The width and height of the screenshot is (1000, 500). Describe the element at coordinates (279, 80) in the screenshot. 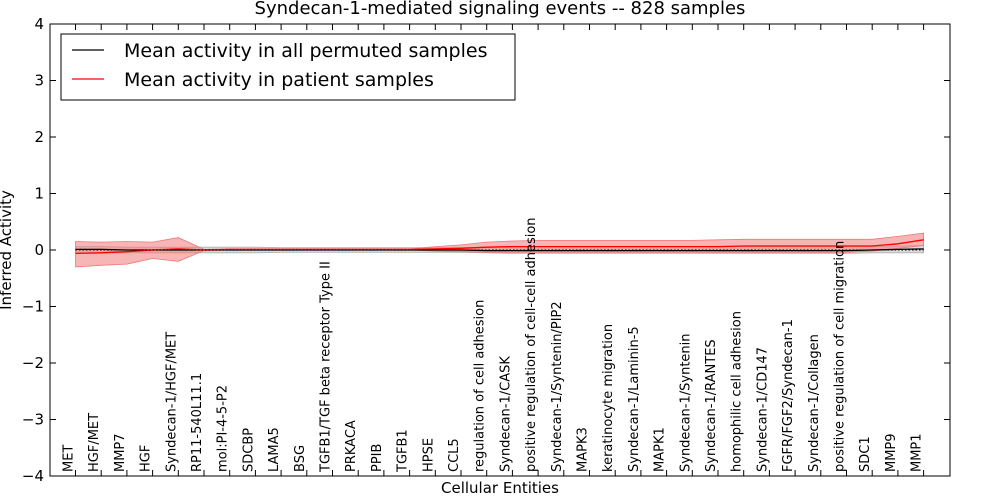

I see `legend-label-patient: Mean activity in patient samples` at that location.